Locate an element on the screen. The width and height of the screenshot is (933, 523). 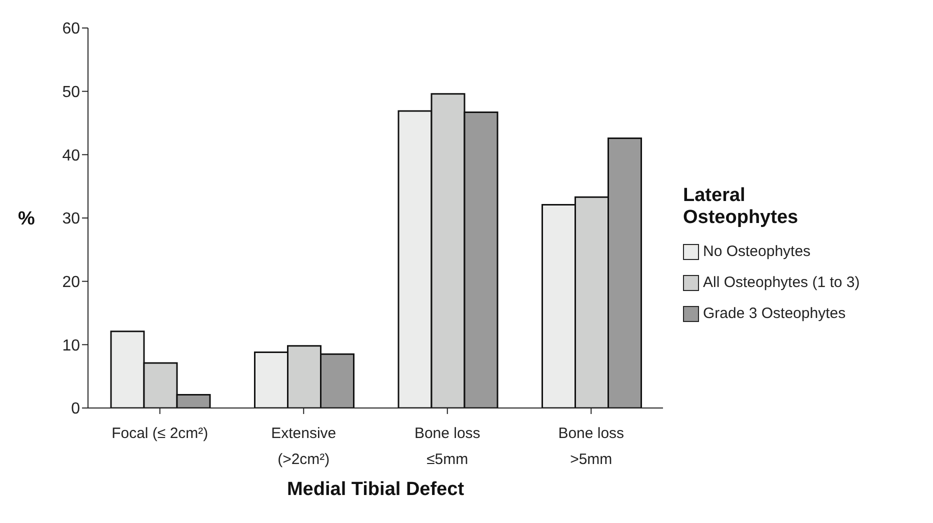
legend-label: Grade 3 Osteophytes is located at coordinates (774, 313).